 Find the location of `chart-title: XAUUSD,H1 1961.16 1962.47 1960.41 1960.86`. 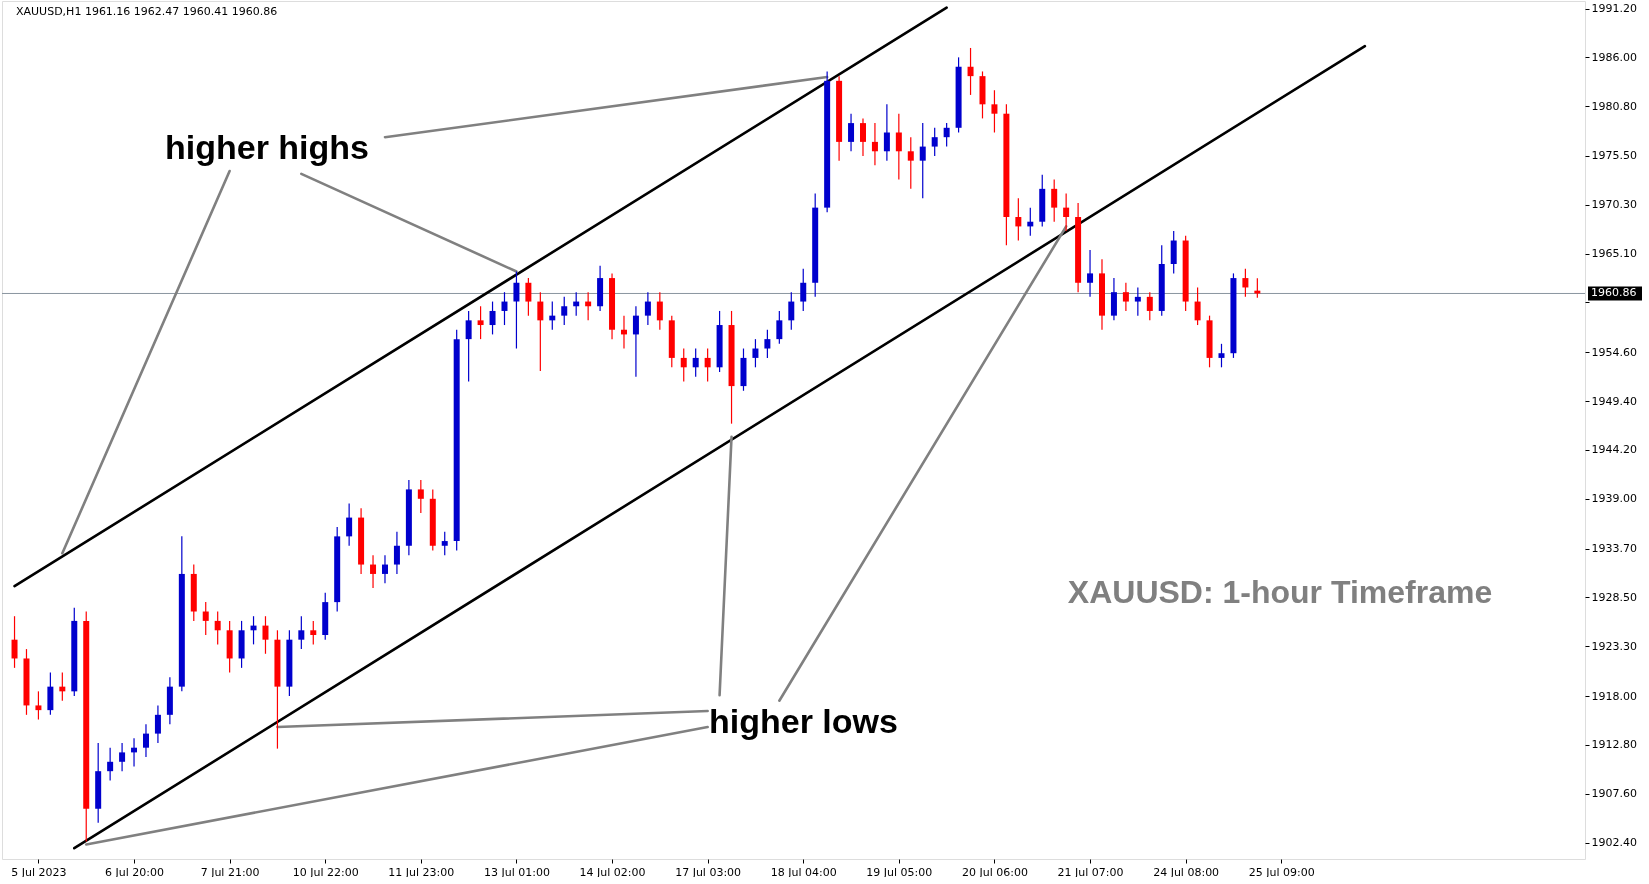

chart-title: XAUUSD,H1 1961.16 1962.47 1960.41 1960.86 is located at coordinates (147, 11).